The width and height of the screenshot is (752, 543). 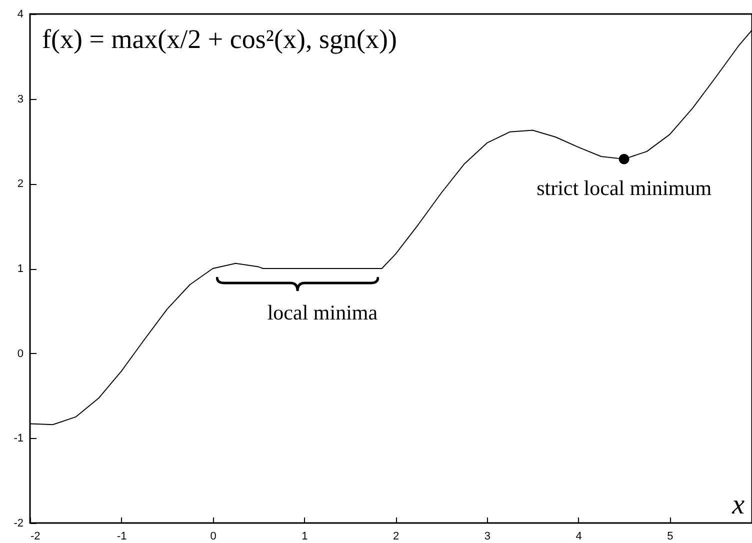 I want to click on x-axis-title: x, so click(x=738, y=505).